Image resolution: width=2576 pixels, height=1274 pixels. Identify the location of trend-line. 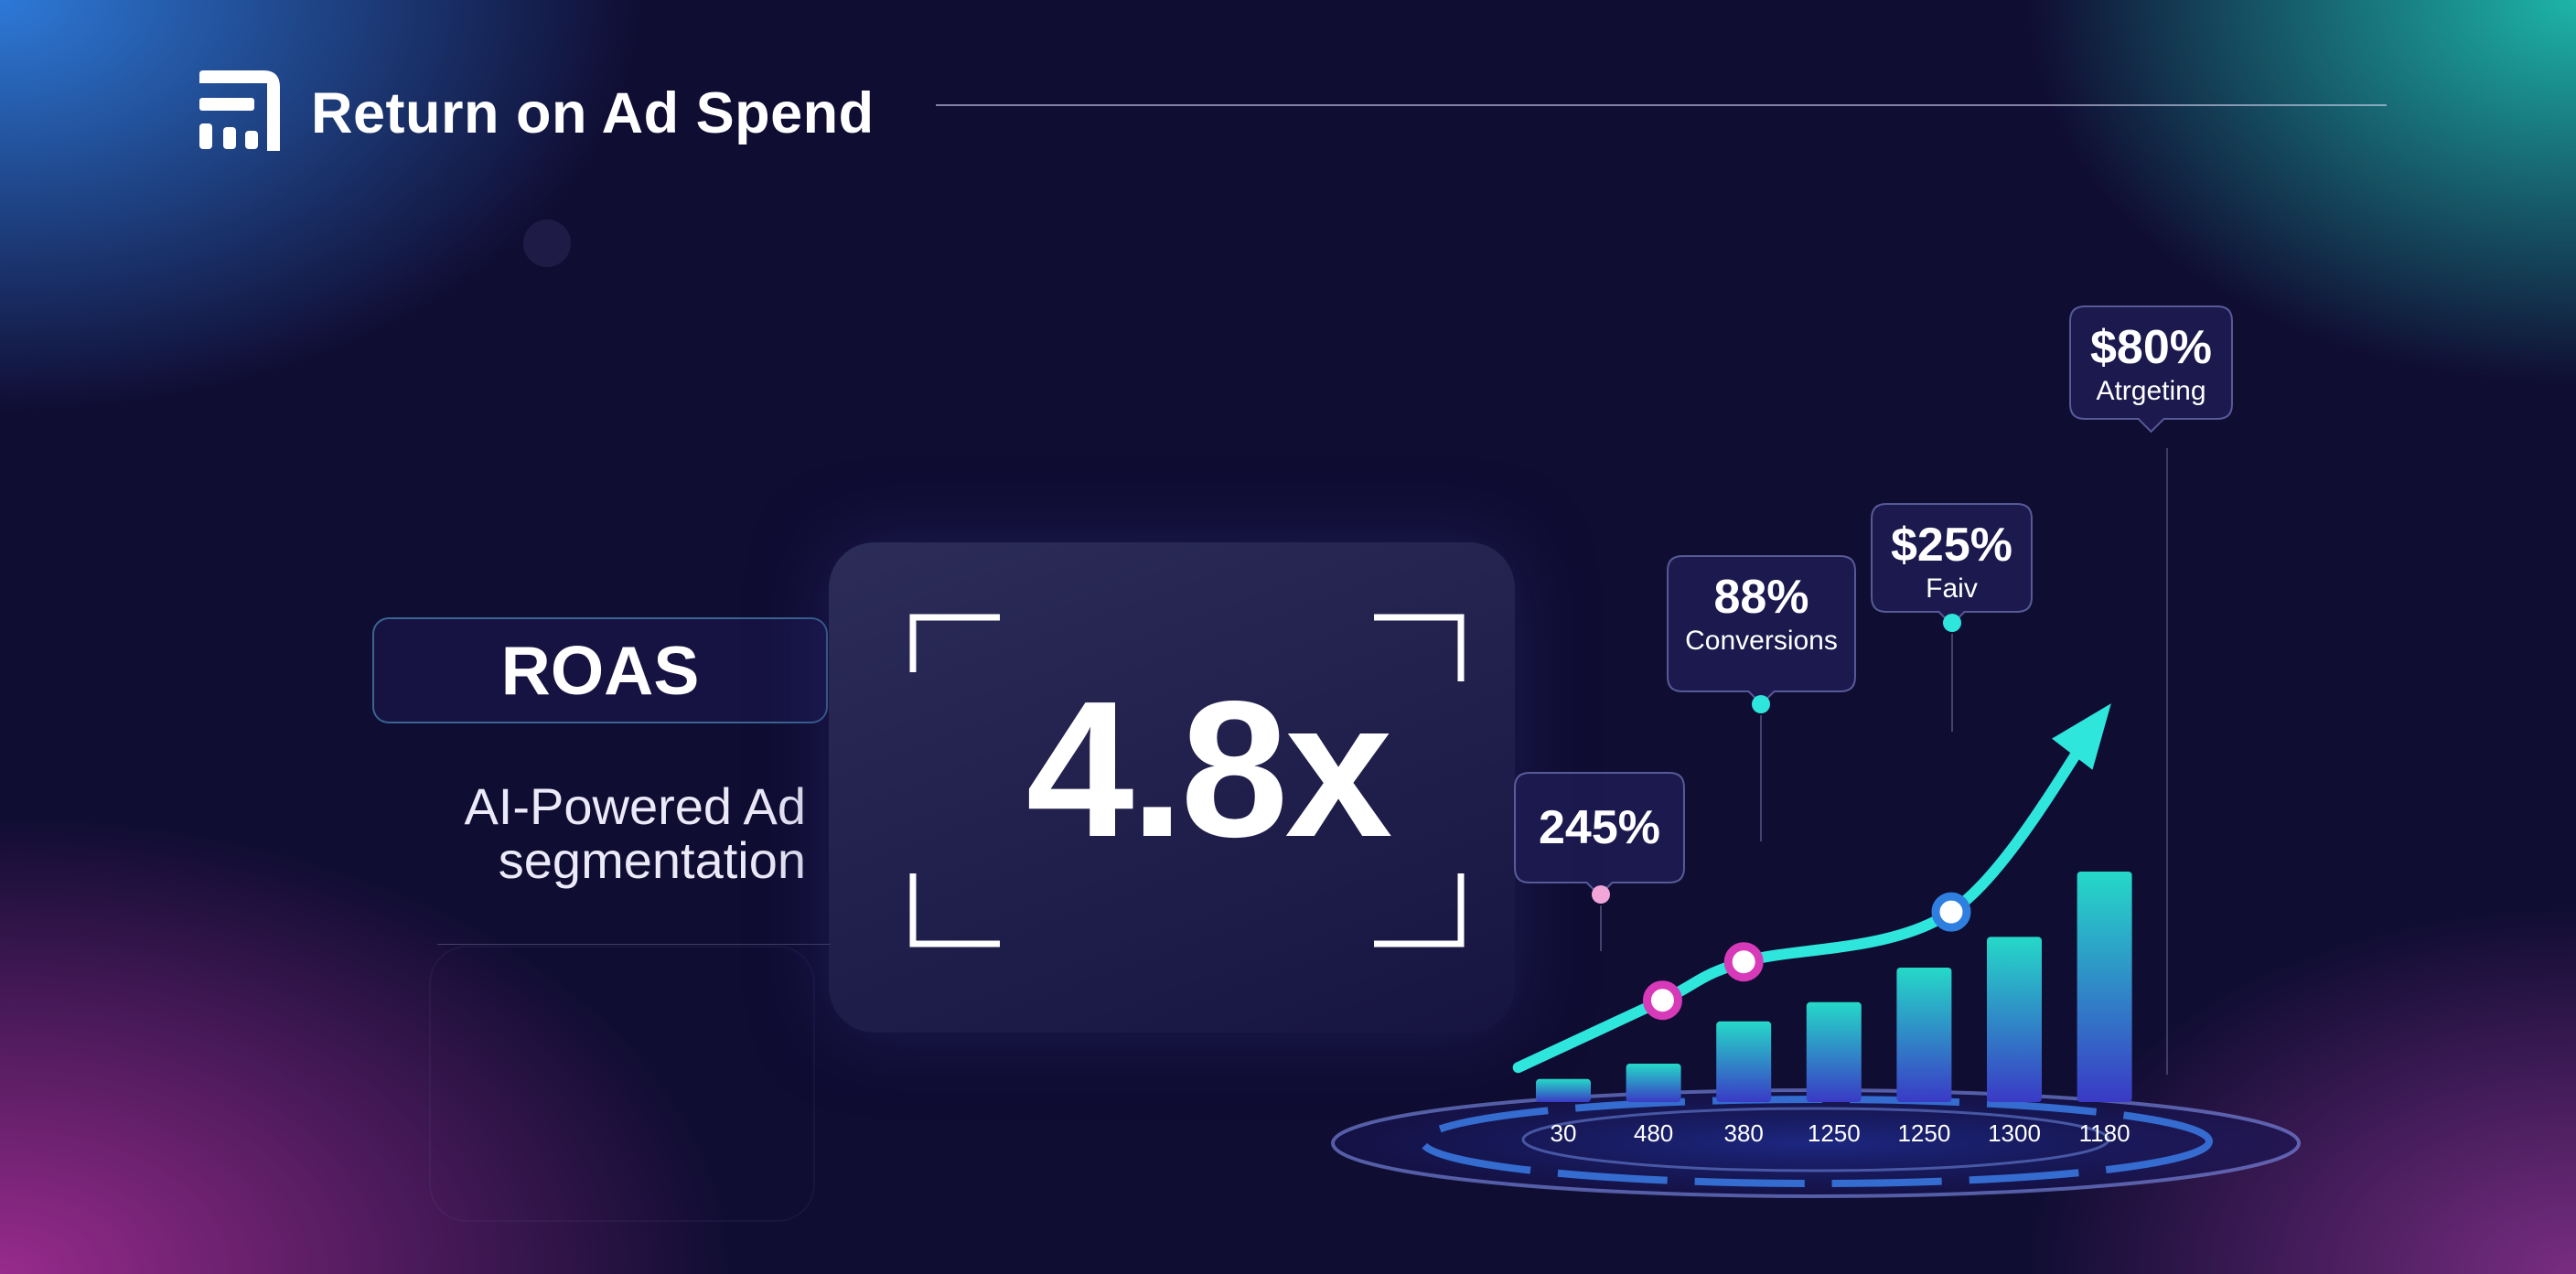
(1809, 893).